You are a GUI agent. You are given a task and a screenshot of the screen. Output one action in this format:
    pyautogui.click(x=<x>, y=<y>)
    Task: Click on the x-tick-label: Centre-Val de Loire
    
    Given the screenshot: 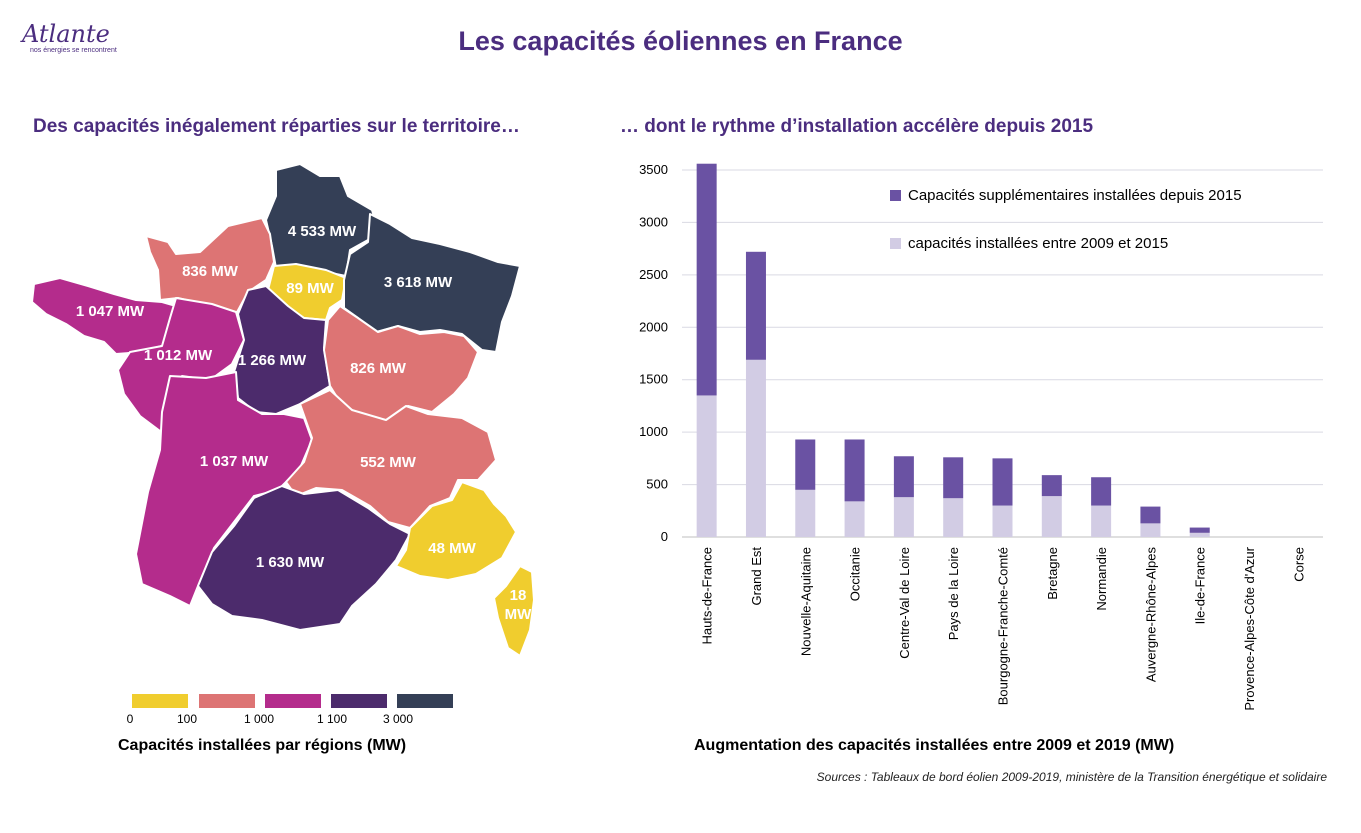 What is the action you would take?
    pyautogui.click(x=904, y=603)
    